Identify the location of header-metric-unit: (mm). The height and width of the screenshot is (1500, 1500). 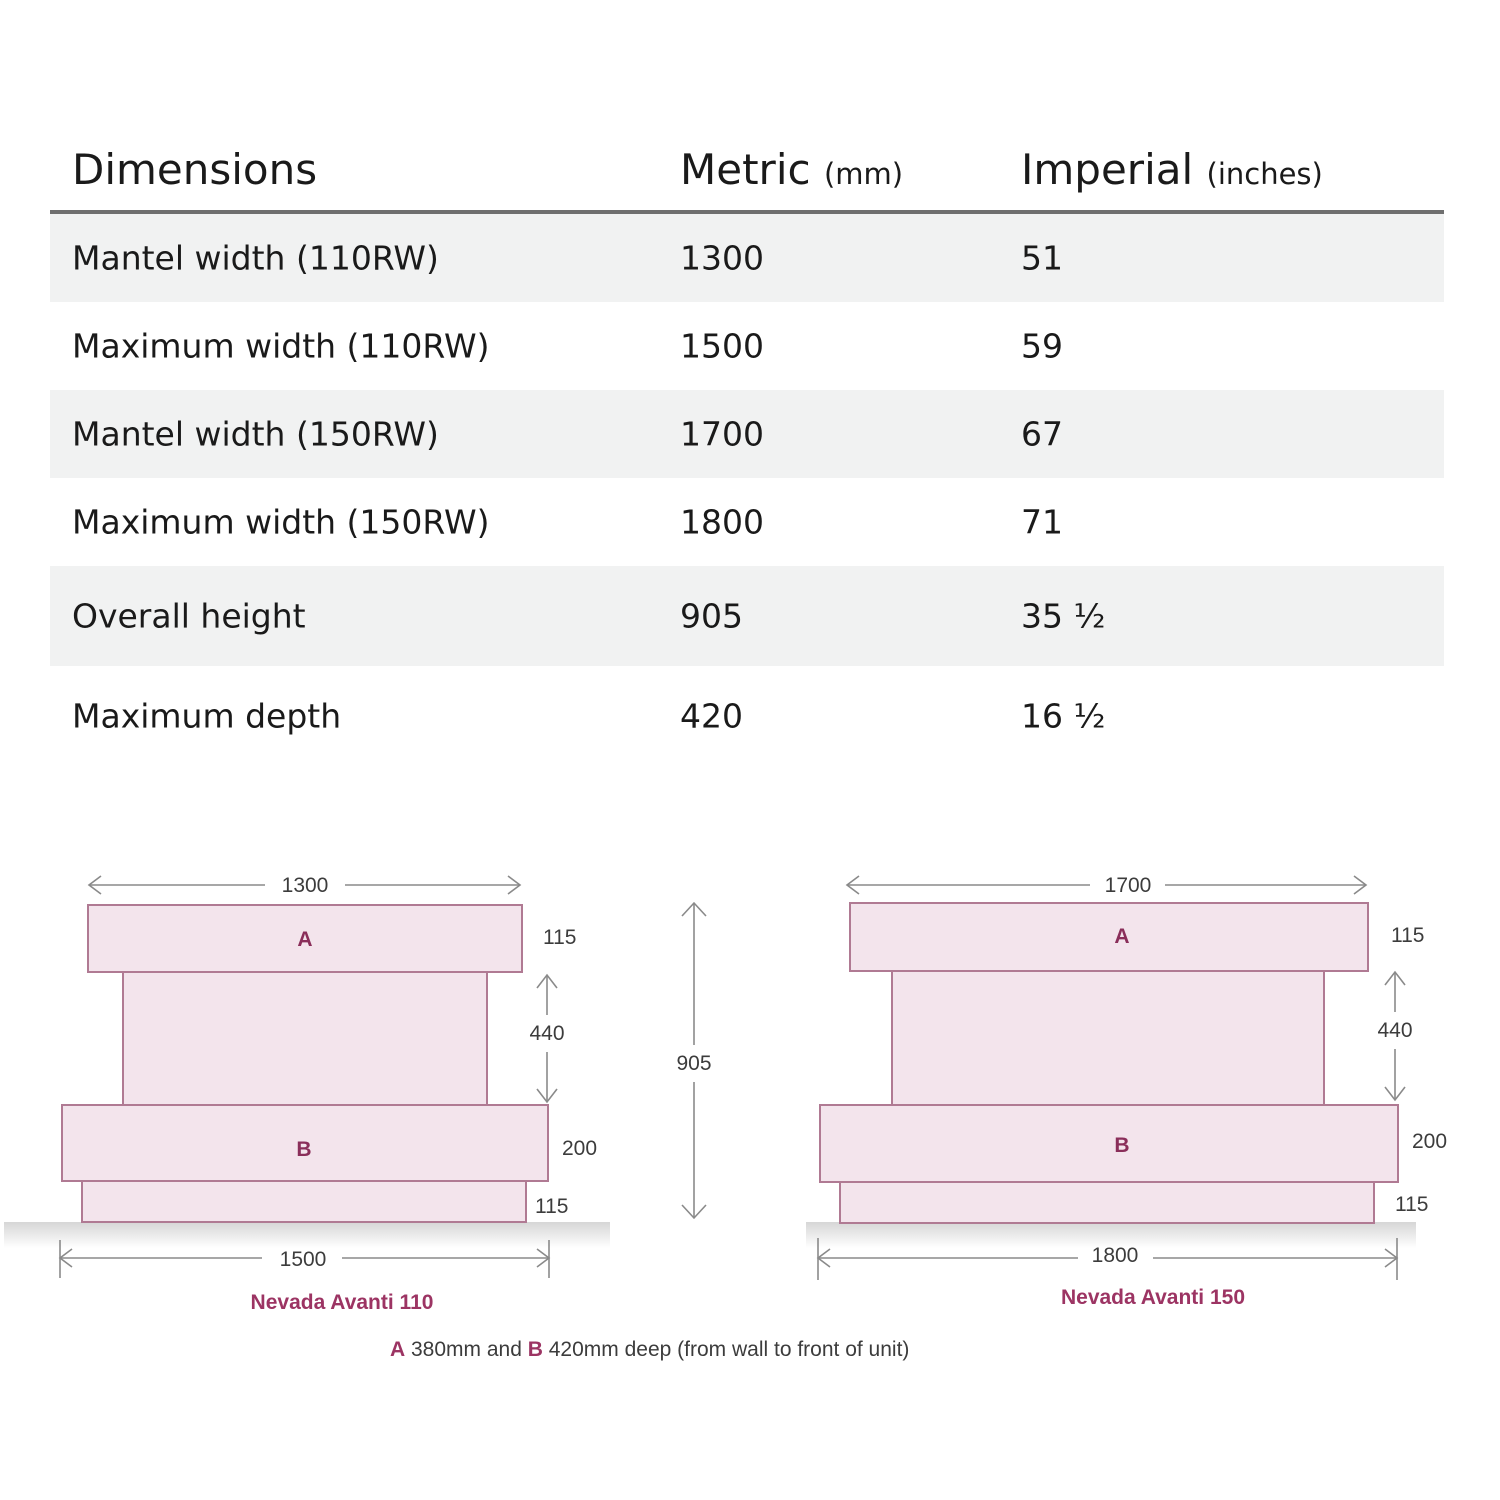
(863, 174).